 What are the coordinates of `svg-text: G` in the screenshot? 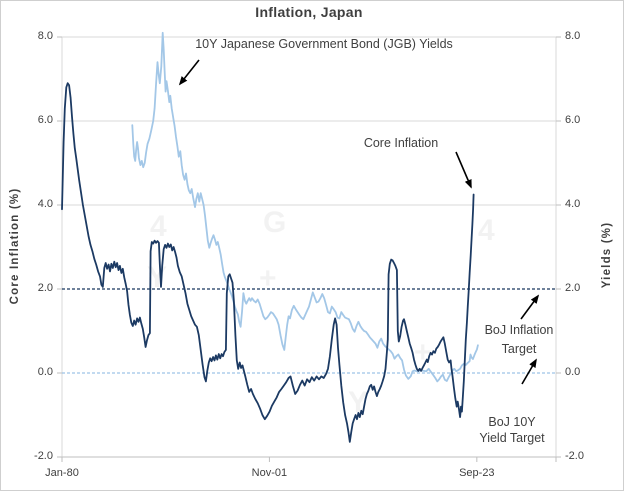 It's located at (274, 222).